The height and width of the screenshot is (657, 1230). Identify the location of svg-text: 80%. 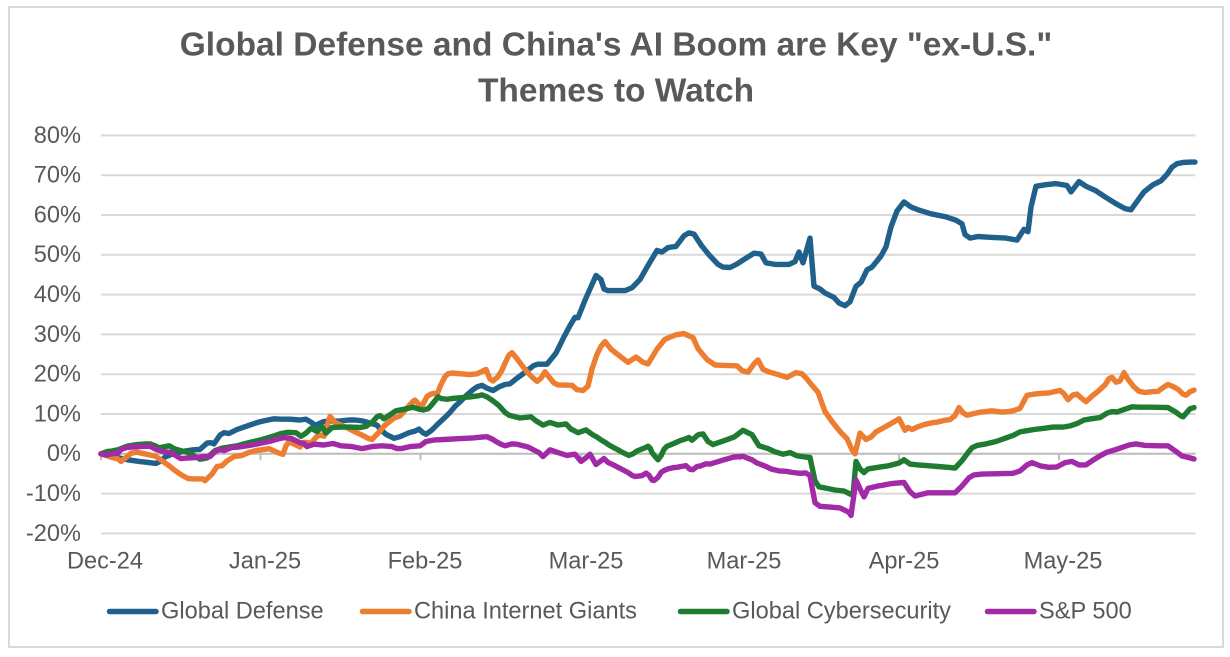
(57, 136).